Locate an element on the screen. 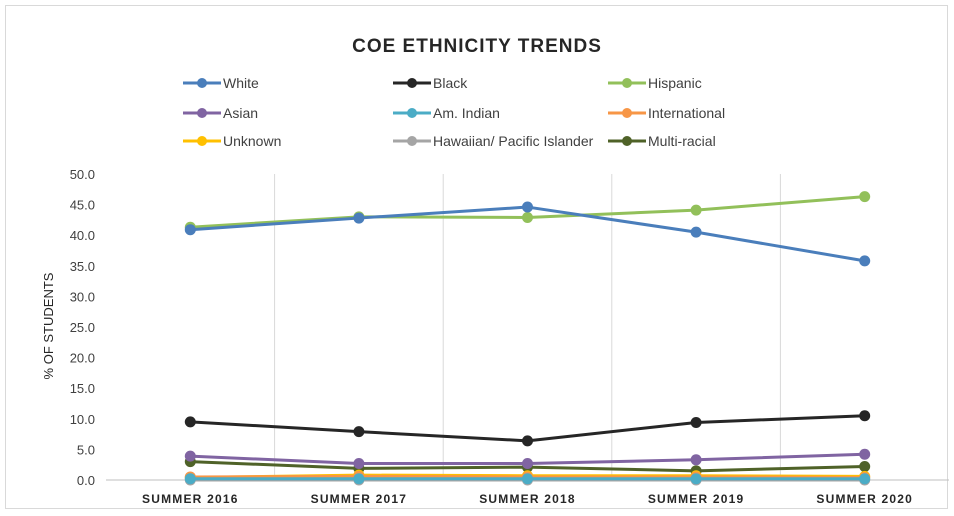 This screenshot has width=954, height=516. legend-label: Am. Indian is located at coordinates (466, 113).